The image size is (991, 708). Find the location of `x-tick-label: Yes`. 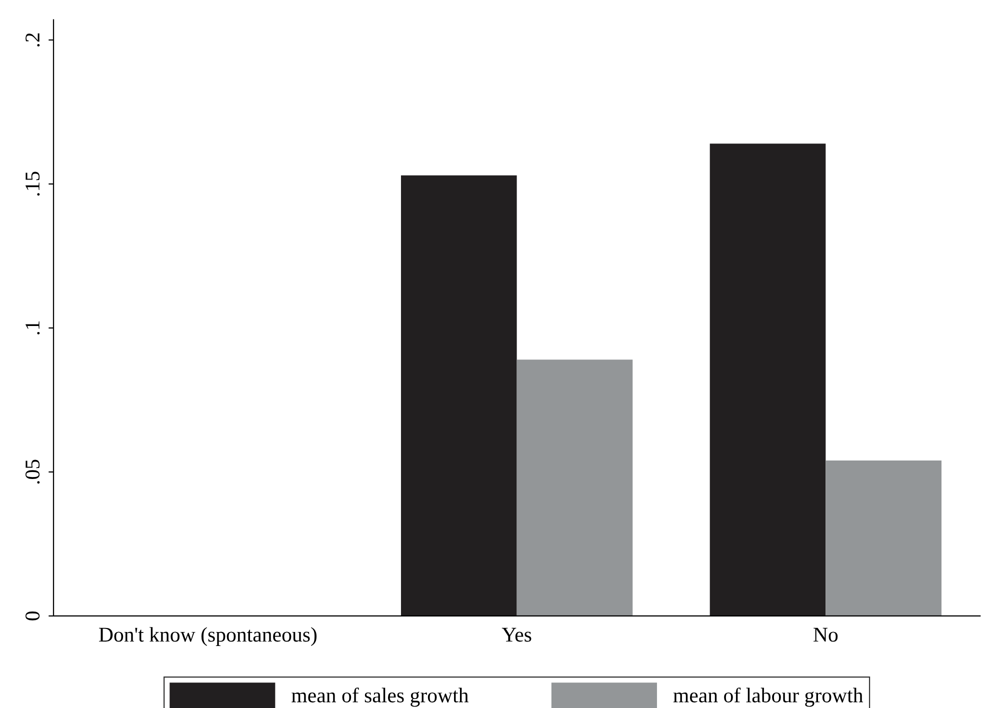

x-tick-label: Yes is located at coordinates (517, 635).